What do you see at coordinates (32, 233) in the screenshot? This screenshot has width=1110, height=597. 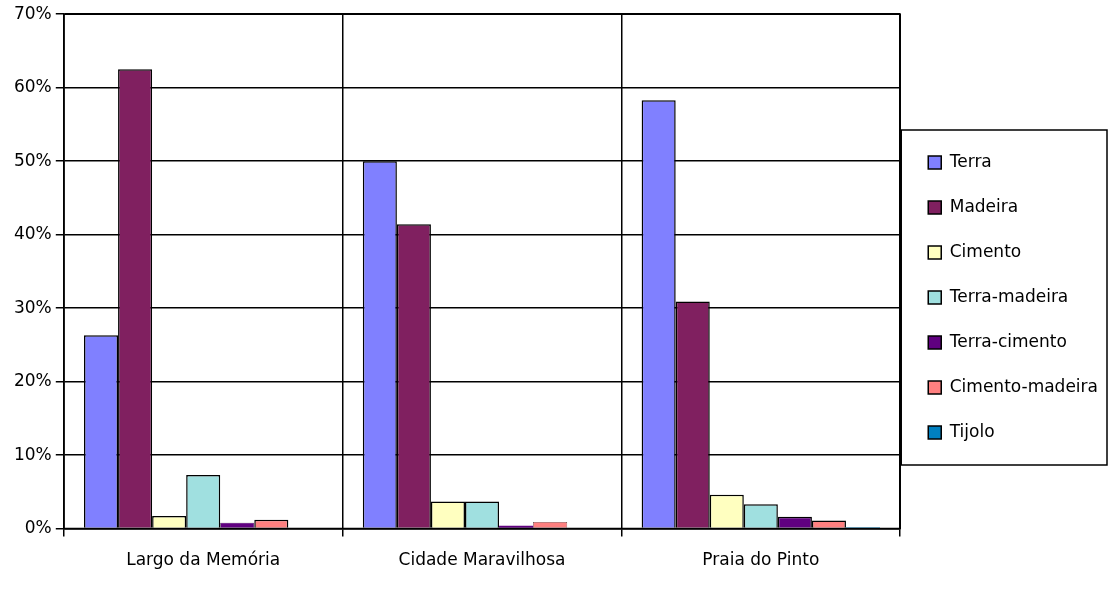 I see `y-tick-label: 40%` at bounding box center [32, 233].